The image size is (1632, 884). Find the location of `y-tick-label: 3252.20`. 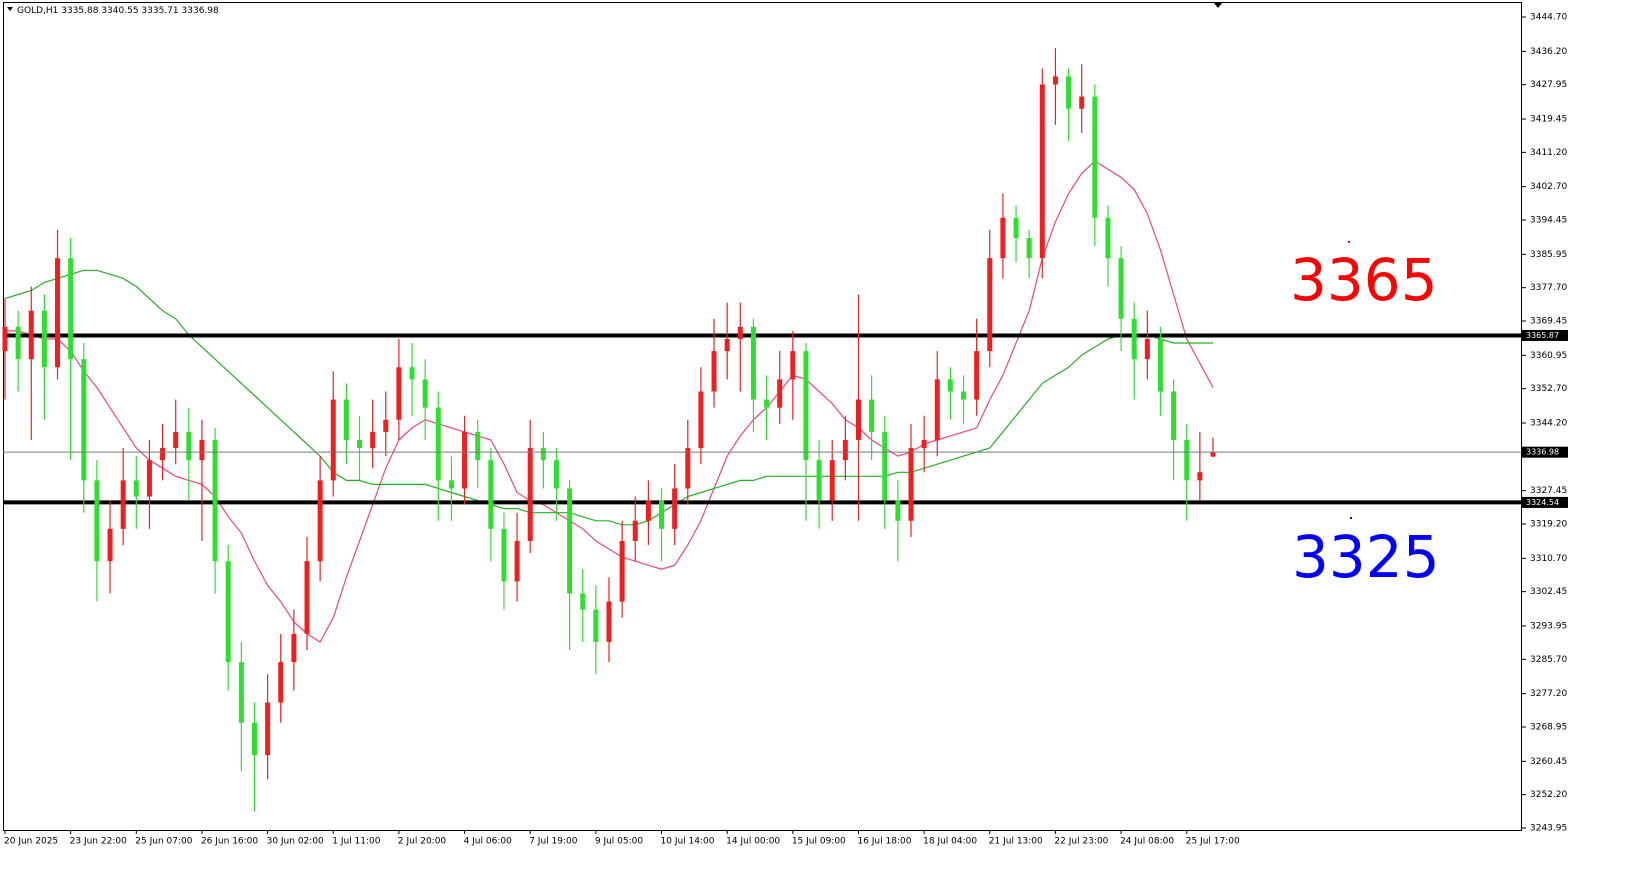

y-tick-label: 3252.20 is located at coordinates (1548, 795).